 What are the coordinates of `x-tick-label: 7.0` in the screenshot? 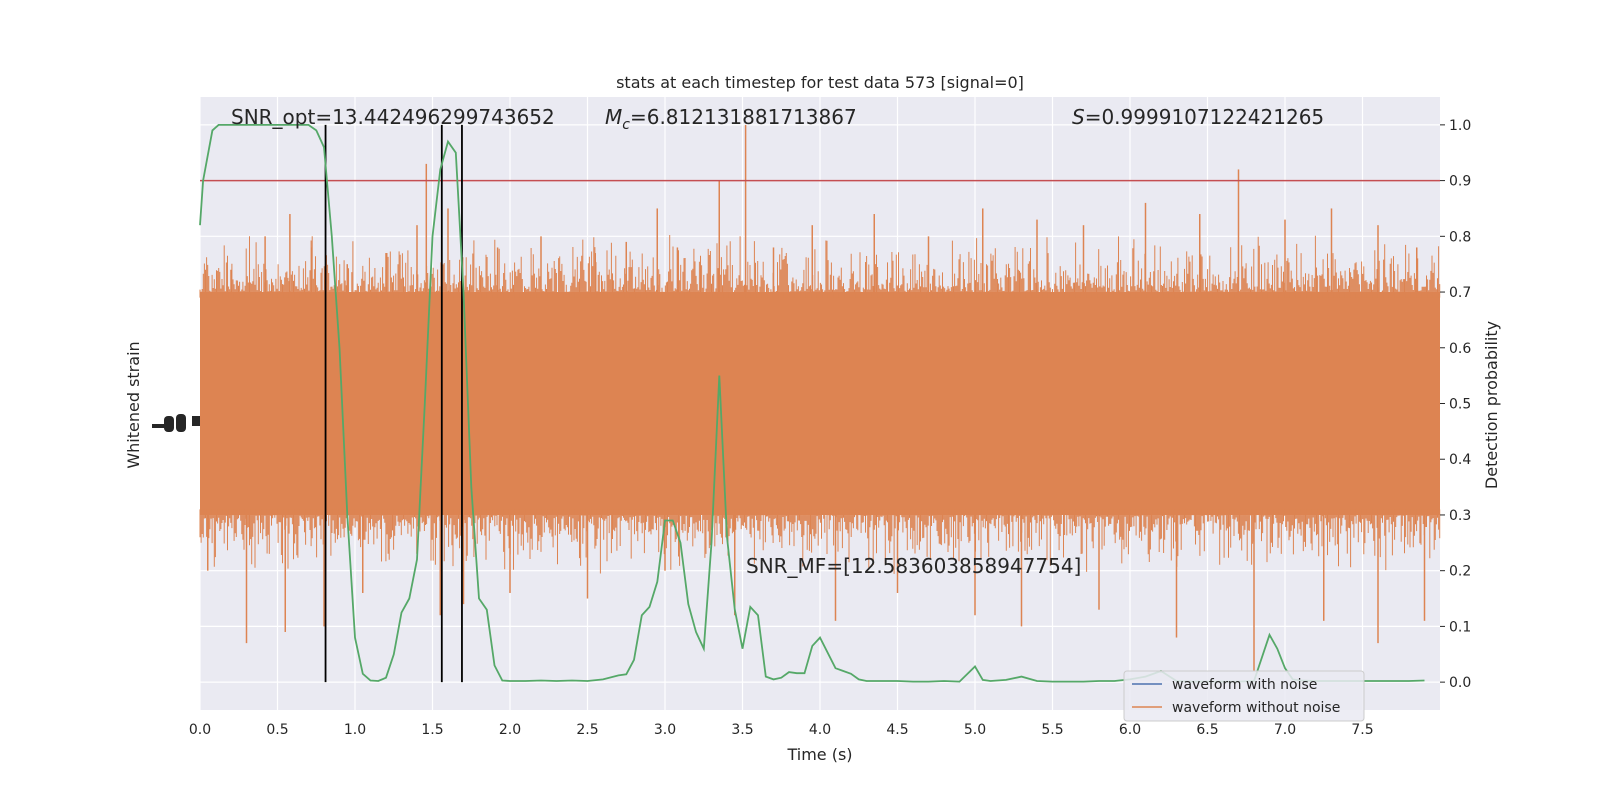 It's located at (1285, 730).